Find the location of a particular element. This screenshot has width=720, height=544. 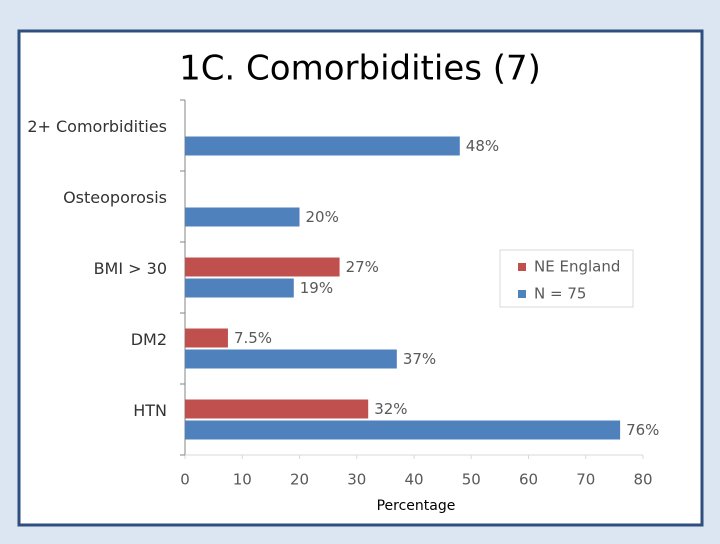

x-tick-label: 0 is located at coordinates (185, 480).